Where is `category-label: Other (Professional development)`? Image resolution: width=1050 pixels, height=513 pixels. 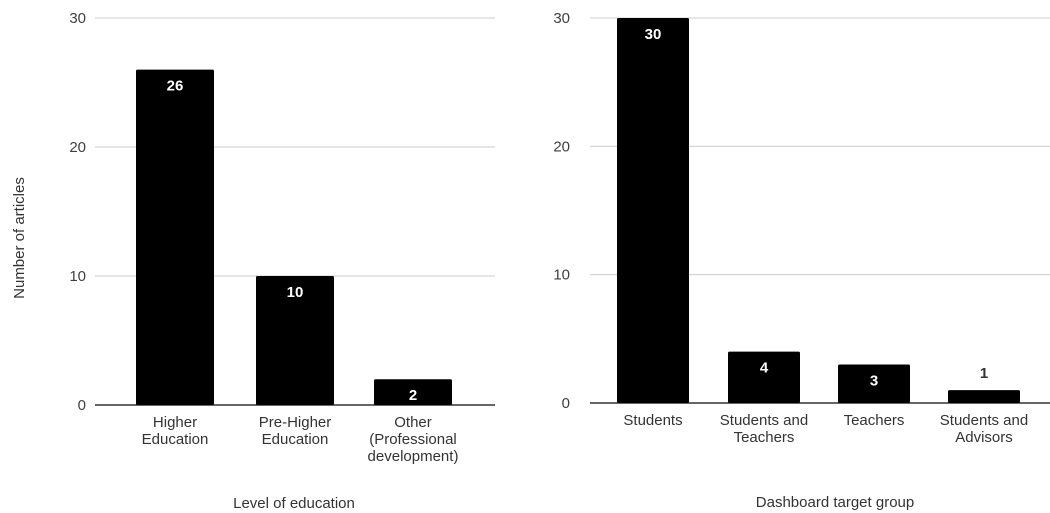
category-label: Other (Professional development) is located at coordinates (413, 439).